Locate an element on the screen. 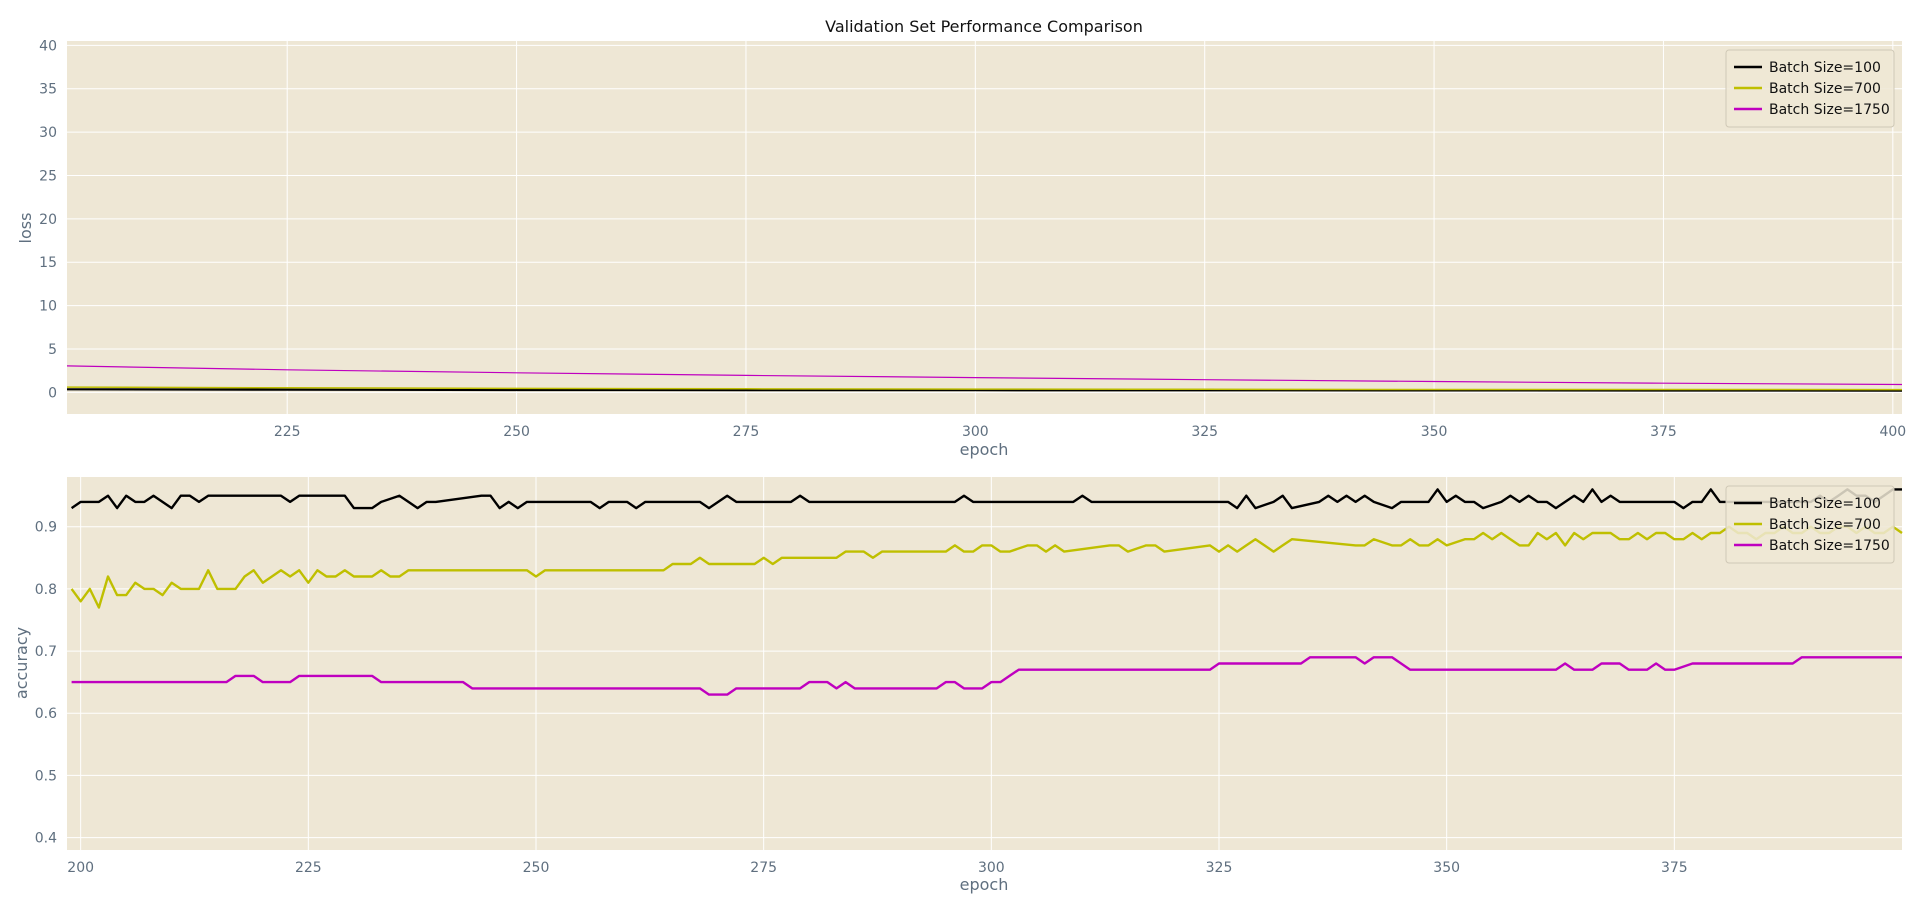  loss-x-tick-label: 250 is located at coordinates (516, 432).